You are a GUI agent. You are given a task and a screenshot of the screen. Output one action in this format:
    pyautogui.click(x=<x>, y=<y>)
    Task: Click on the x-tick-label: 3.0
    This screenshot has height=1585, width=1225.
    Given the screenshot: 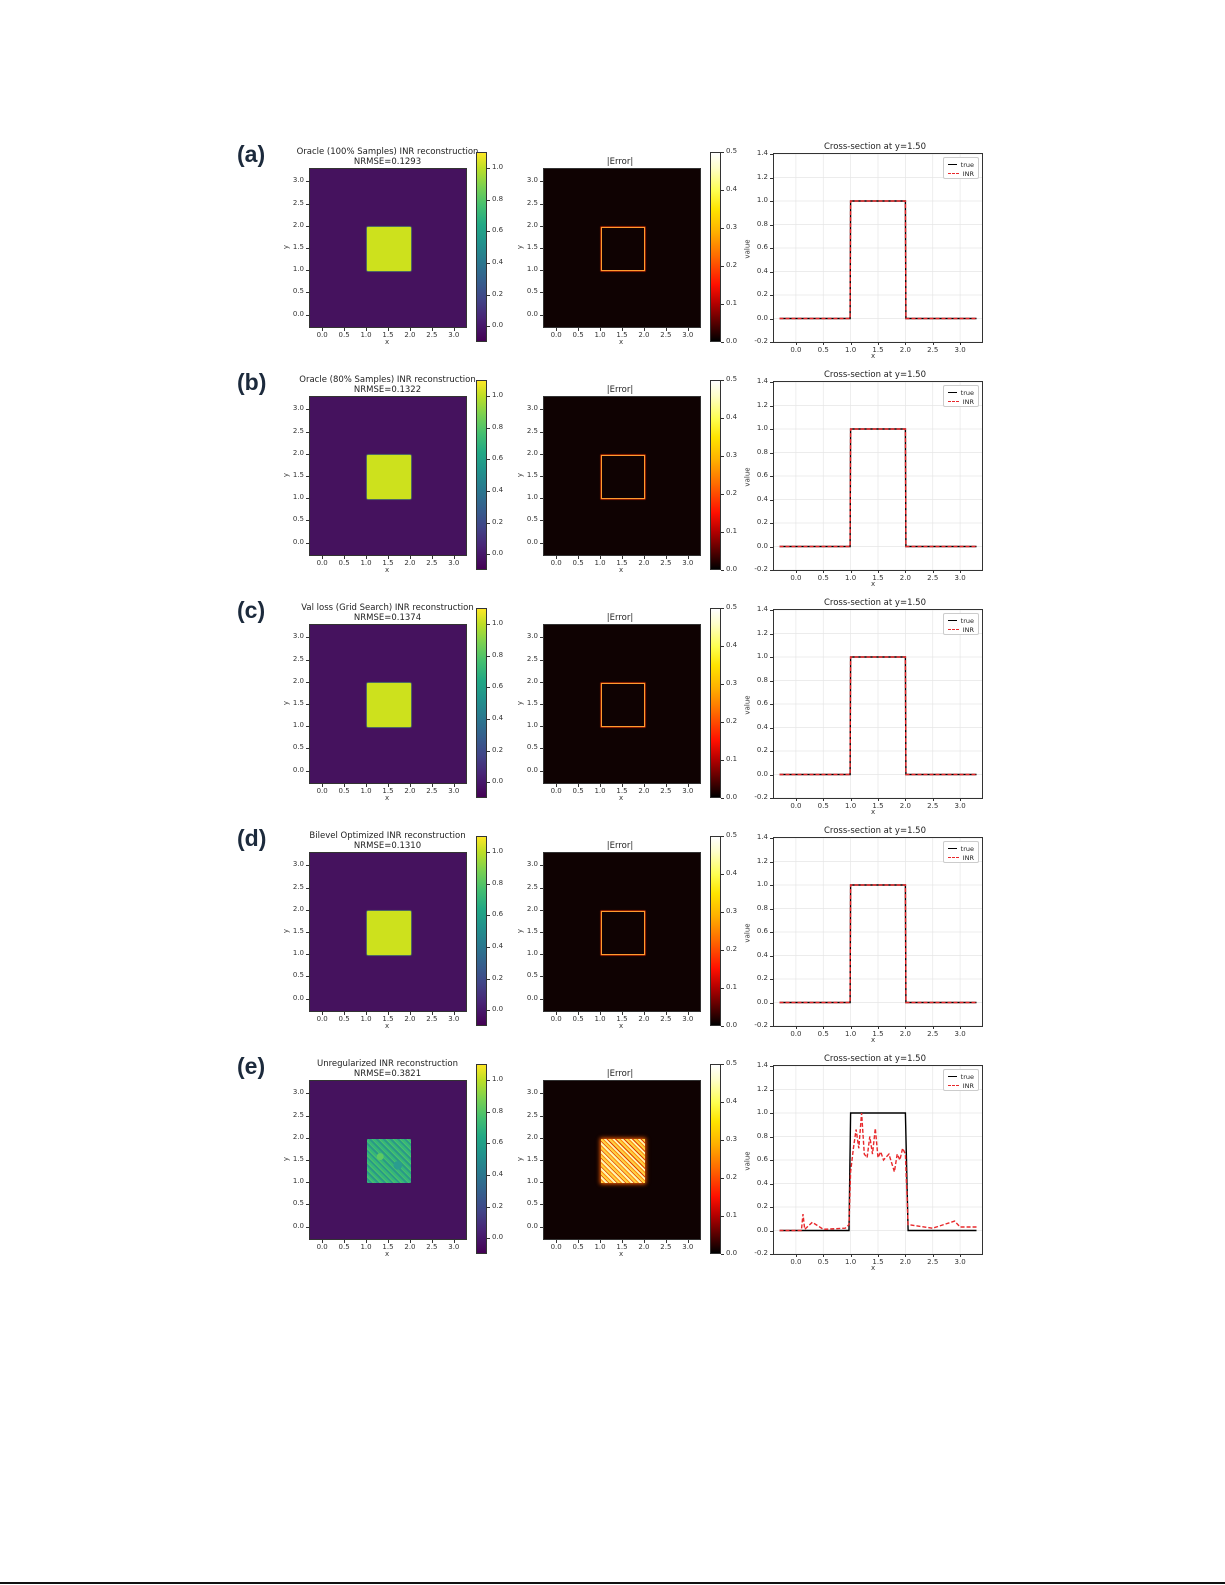 What is the action you would take?
    pyautogui.click(x=960, y=1034)
    